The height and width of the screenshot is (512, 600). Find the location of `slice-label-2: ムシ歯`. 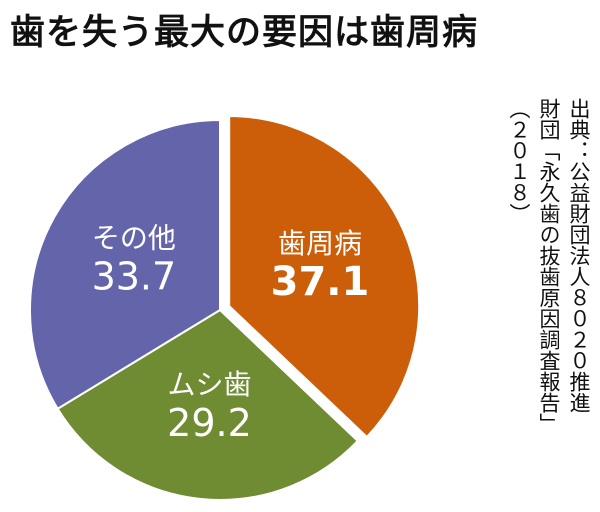

slice-label-2: ムシ歯 is located at coordinates (209, 384).